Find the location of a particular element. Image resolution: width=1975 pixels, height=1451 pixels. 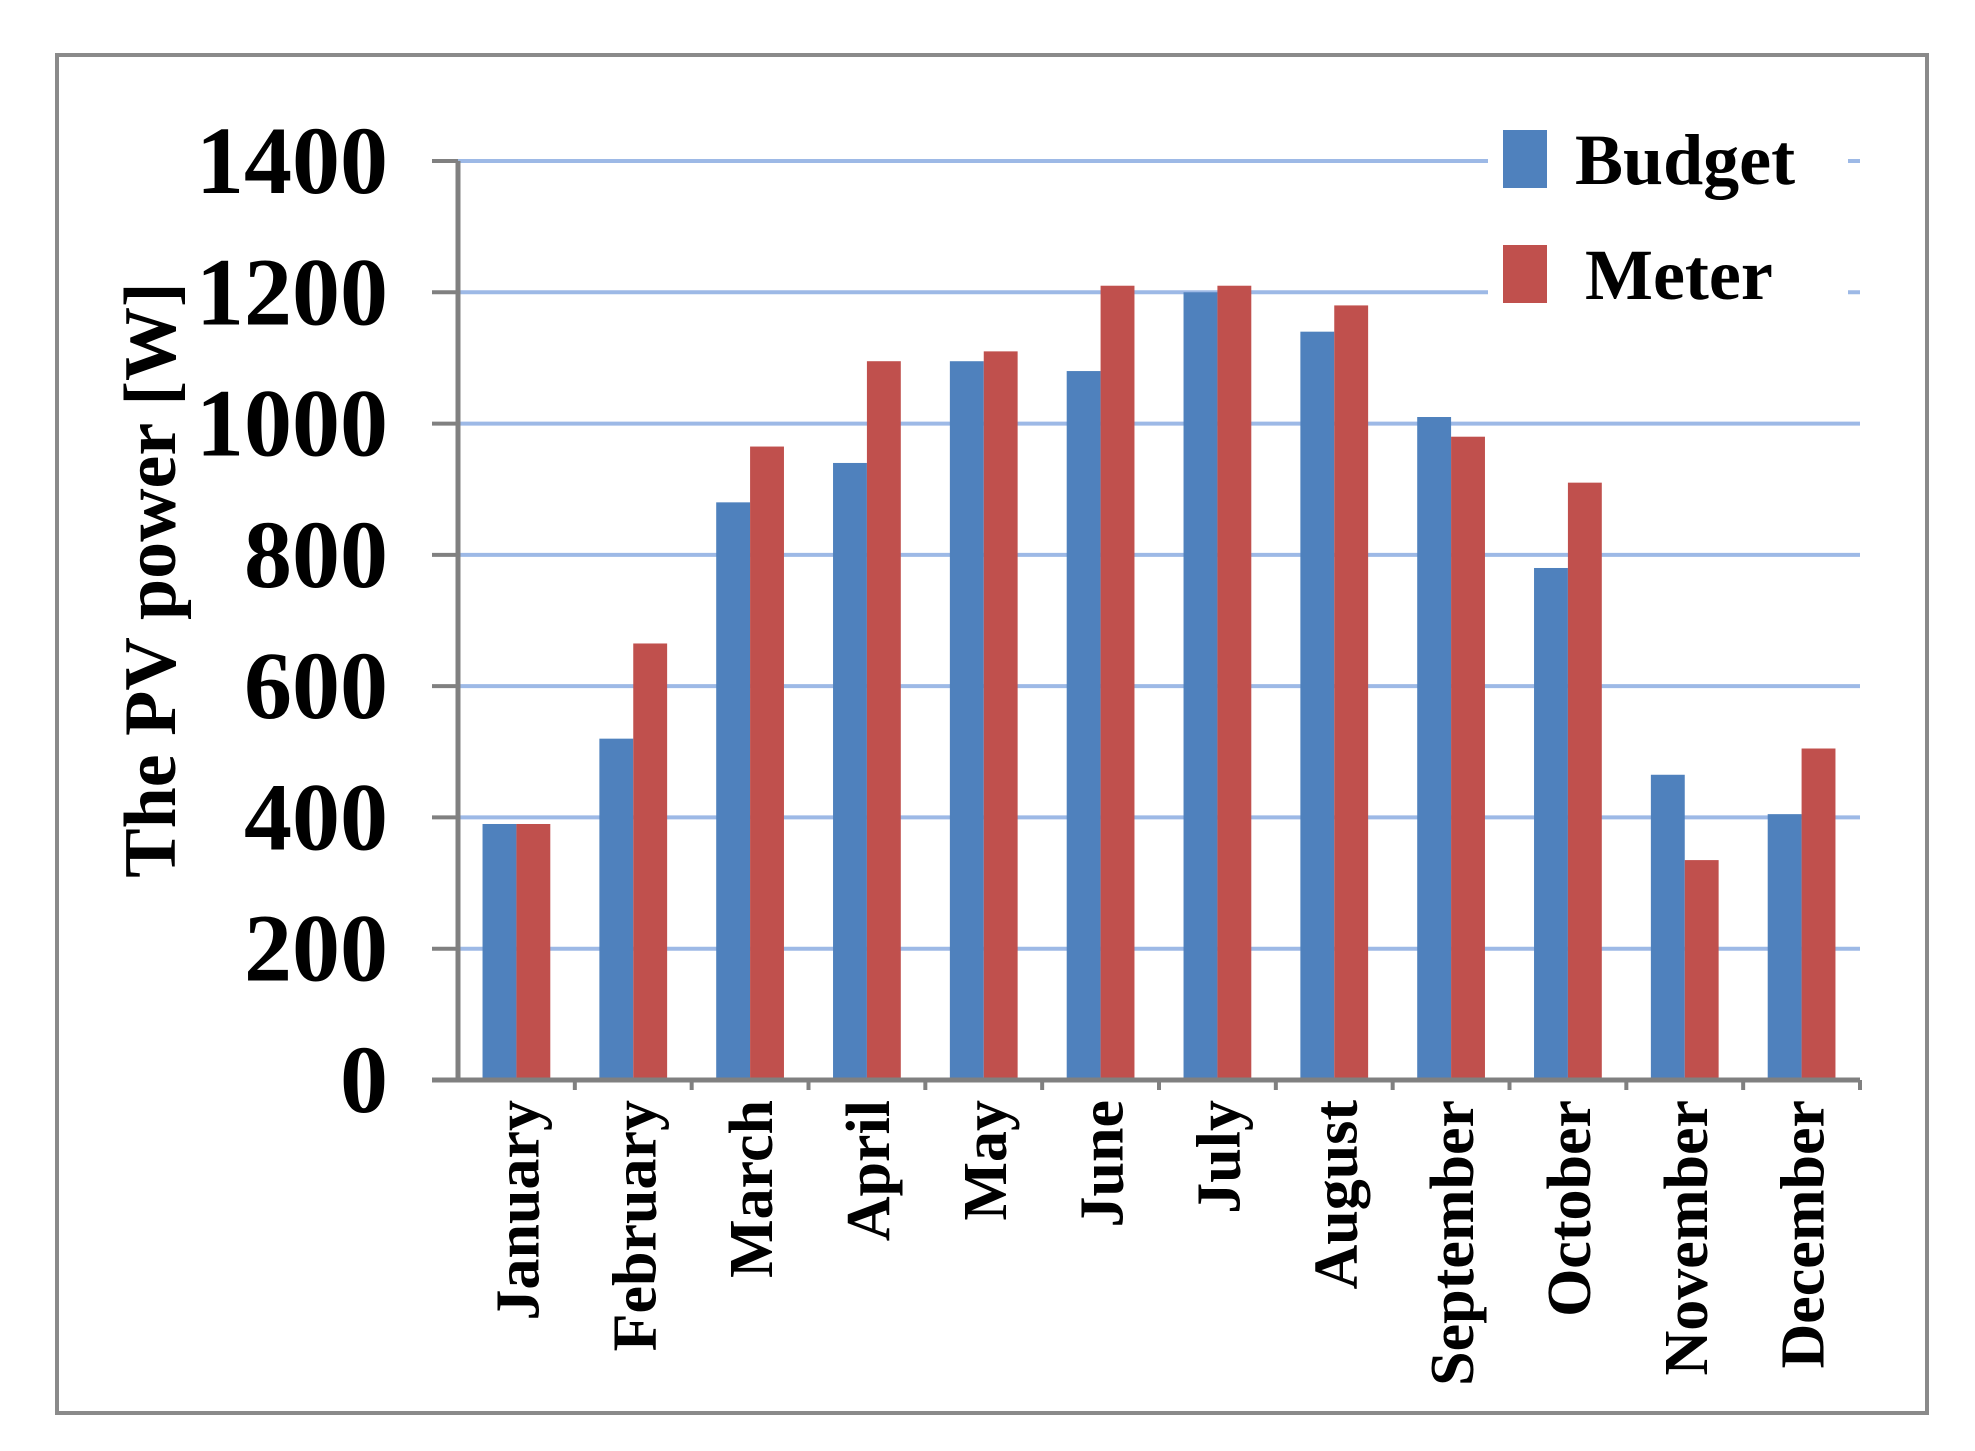

x-category-label: January is located at coordinates (518, 1210).